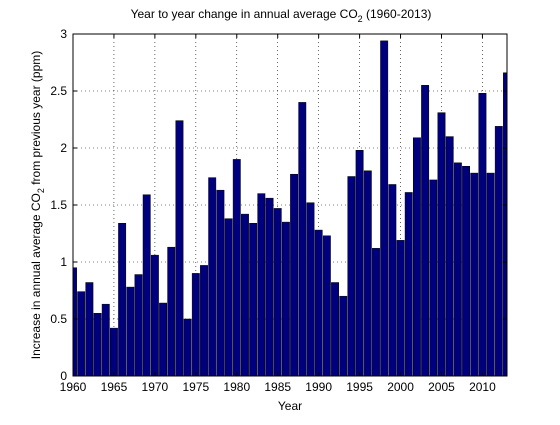 The image size is (560, 425). What do you see at coordinates (253, 299) in the screenshot?
I see `bar-1982` at bounding box center [253, 299].